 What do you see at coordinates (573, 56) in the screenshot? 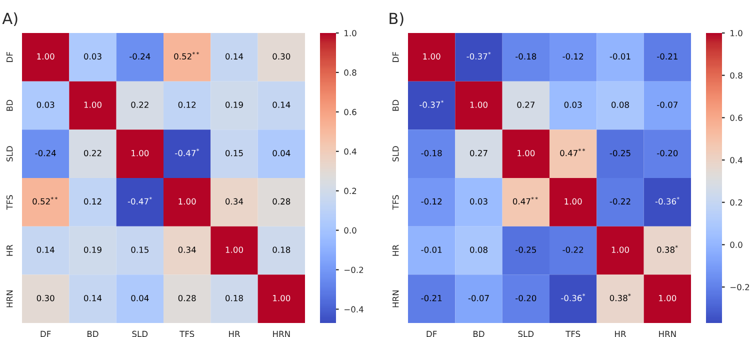
I see `data-label: -0.12` at bounding box center [573, 56].